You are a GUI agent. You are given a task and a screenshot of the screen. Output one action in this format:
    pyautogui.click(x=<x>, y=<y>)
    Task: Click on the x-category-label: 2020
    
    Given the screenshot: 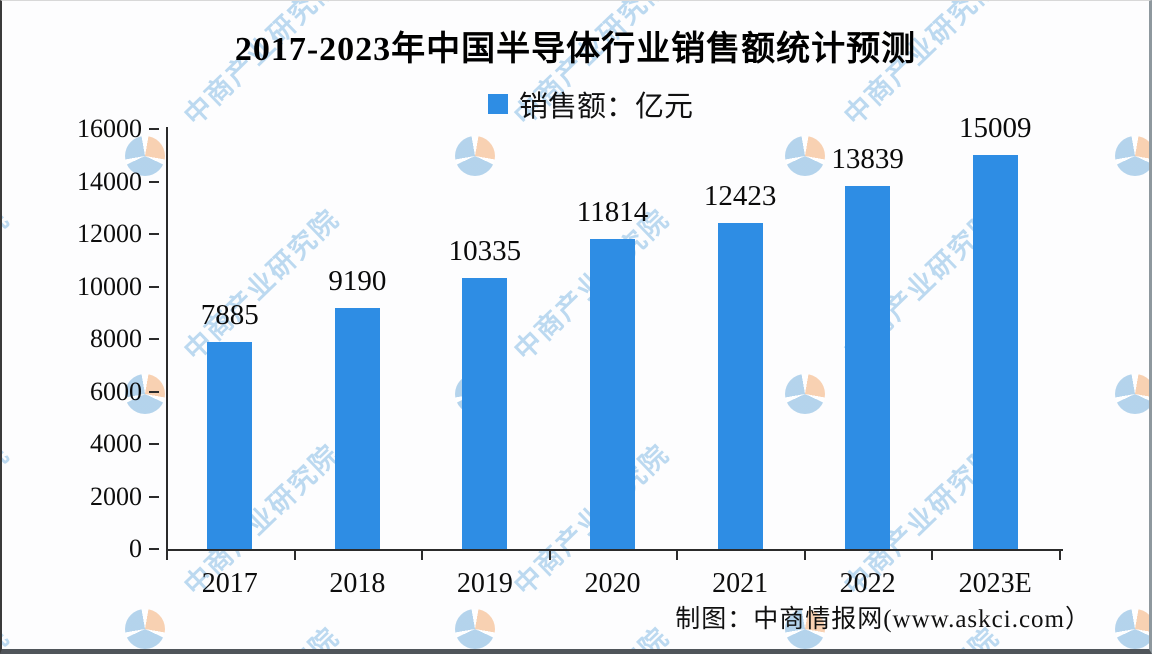 What is the action you would take?
    pyautogui.click(x=612, y=583)
    